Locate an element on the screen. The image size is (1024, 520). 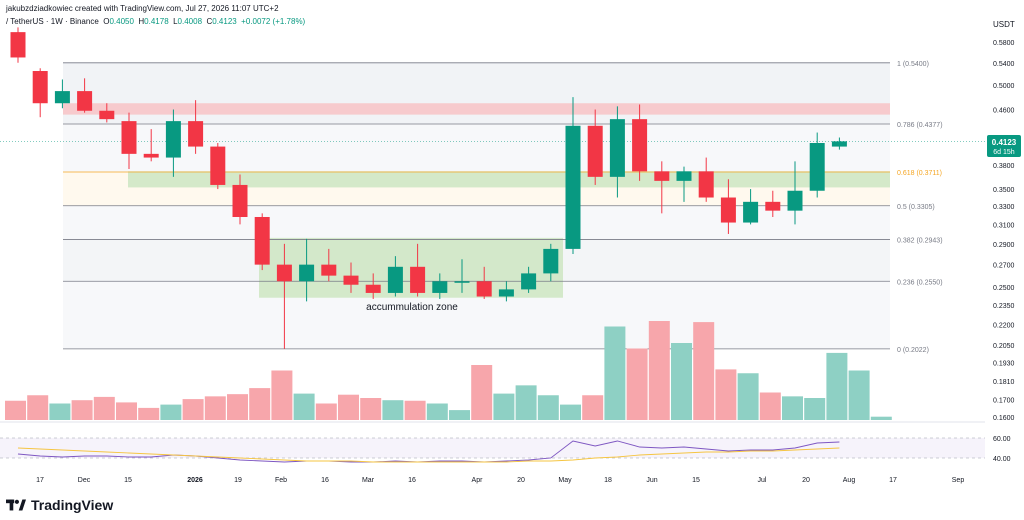
time-tick-label: 2026 is located at coordinates (195, 480).